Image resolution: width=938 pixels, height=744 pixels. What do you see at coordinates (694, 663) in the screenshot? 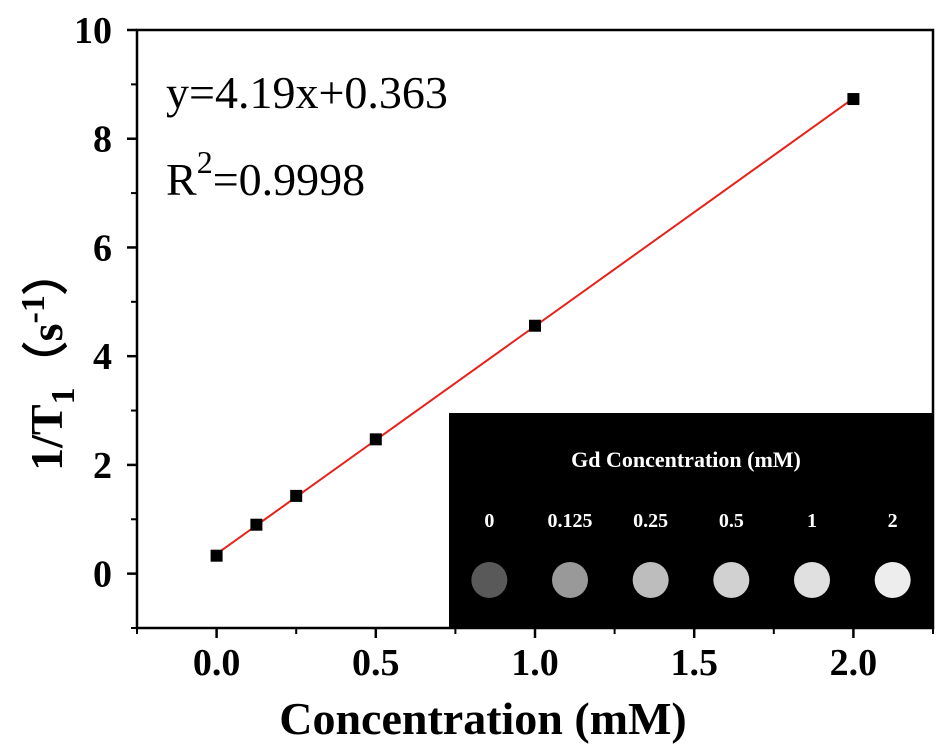
I see `x-tick-label: 1.5` at bounding box center [694, 663].